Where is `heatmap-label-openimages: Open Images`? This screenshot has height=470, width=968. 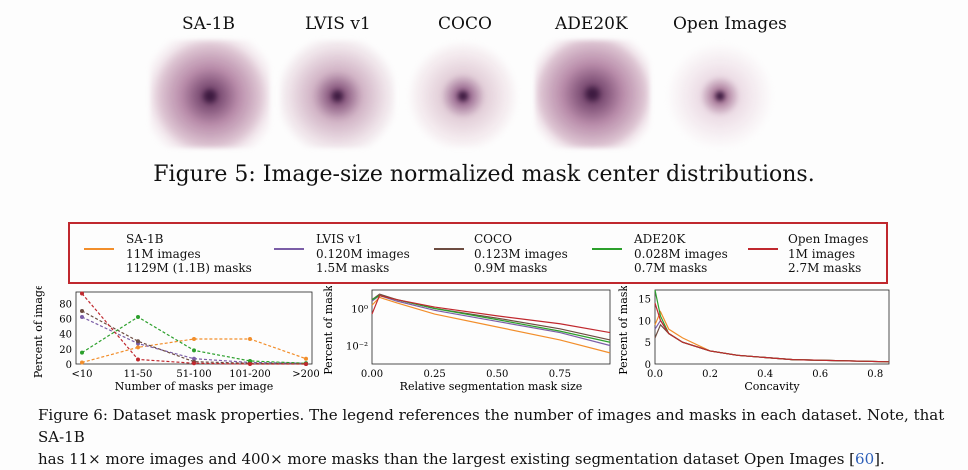
heatmap-label-openimages: Open Images is located at coordinates (730, 24).